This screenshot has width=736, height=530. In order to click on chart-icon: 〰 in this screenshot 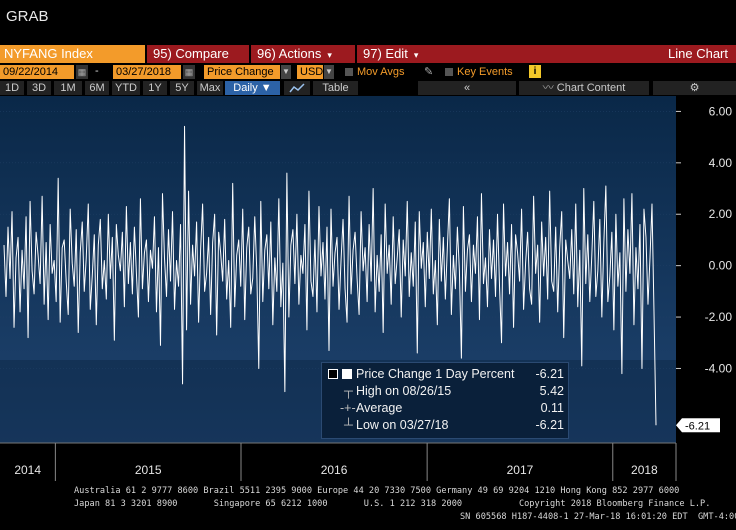, I will do `click(549, 88)`.